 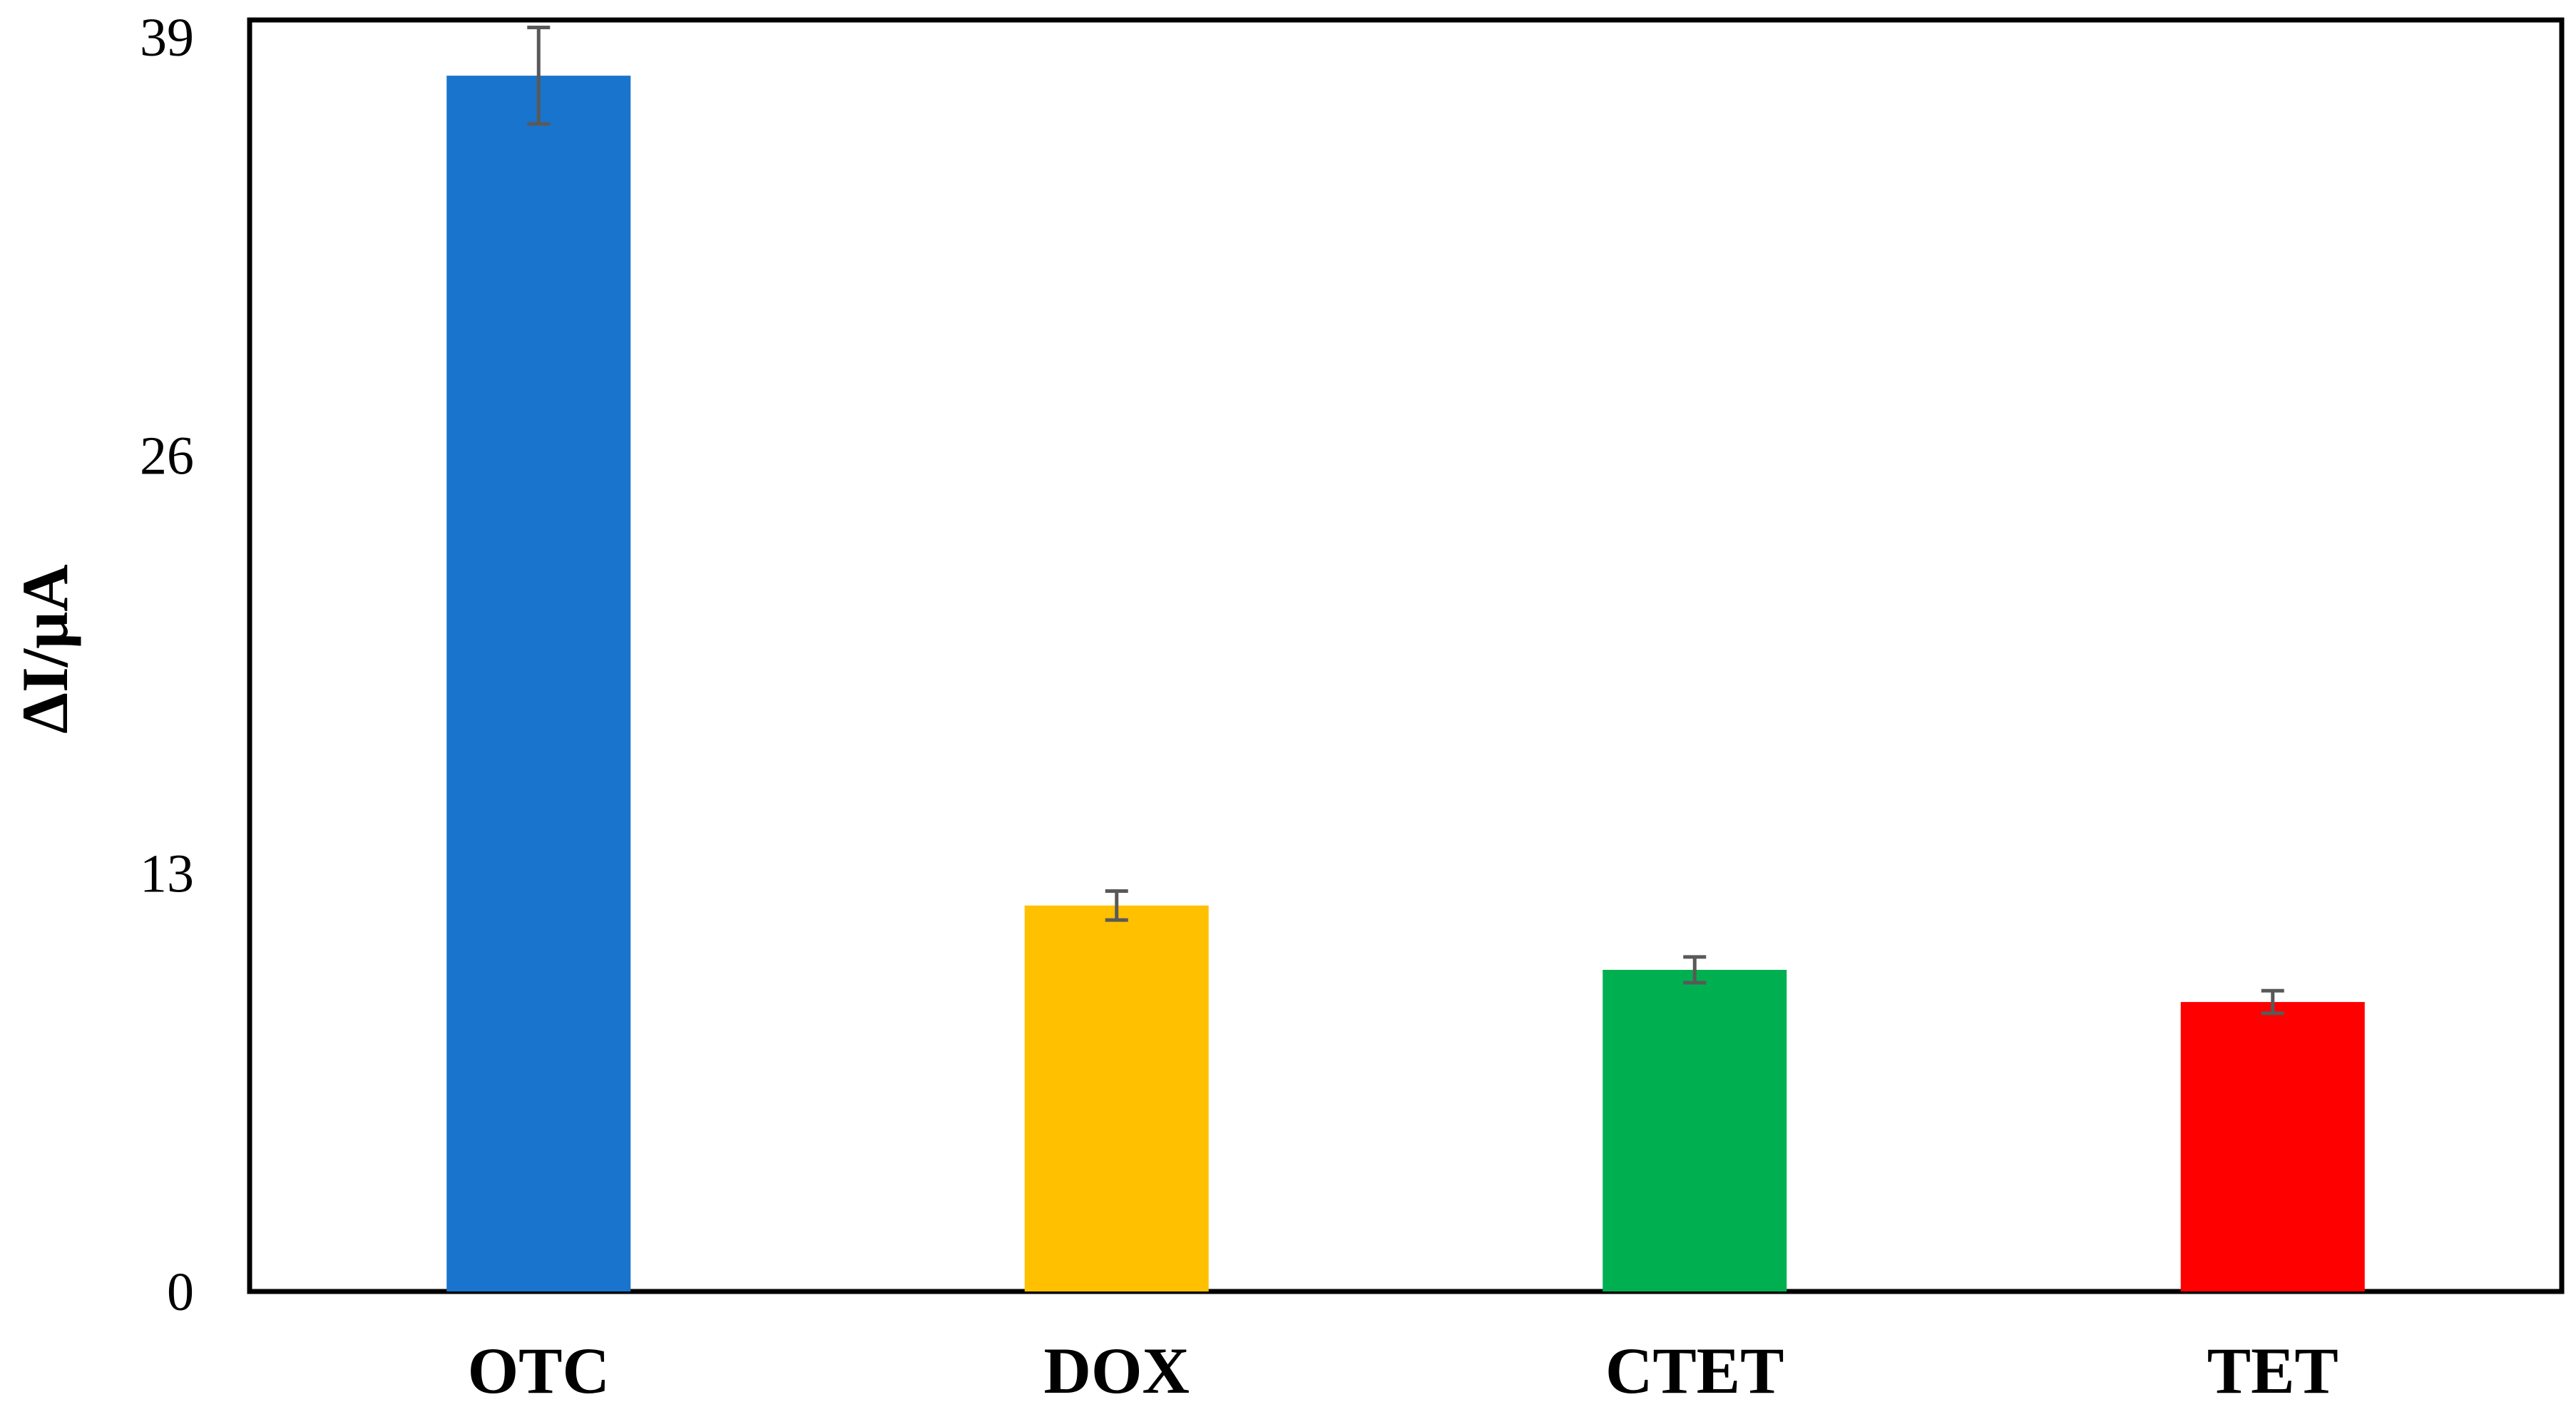 What do you see at coordinates (1116, 1098) in the screenshot?
I see `bar-dox` at bounding box center [1116, 1098].